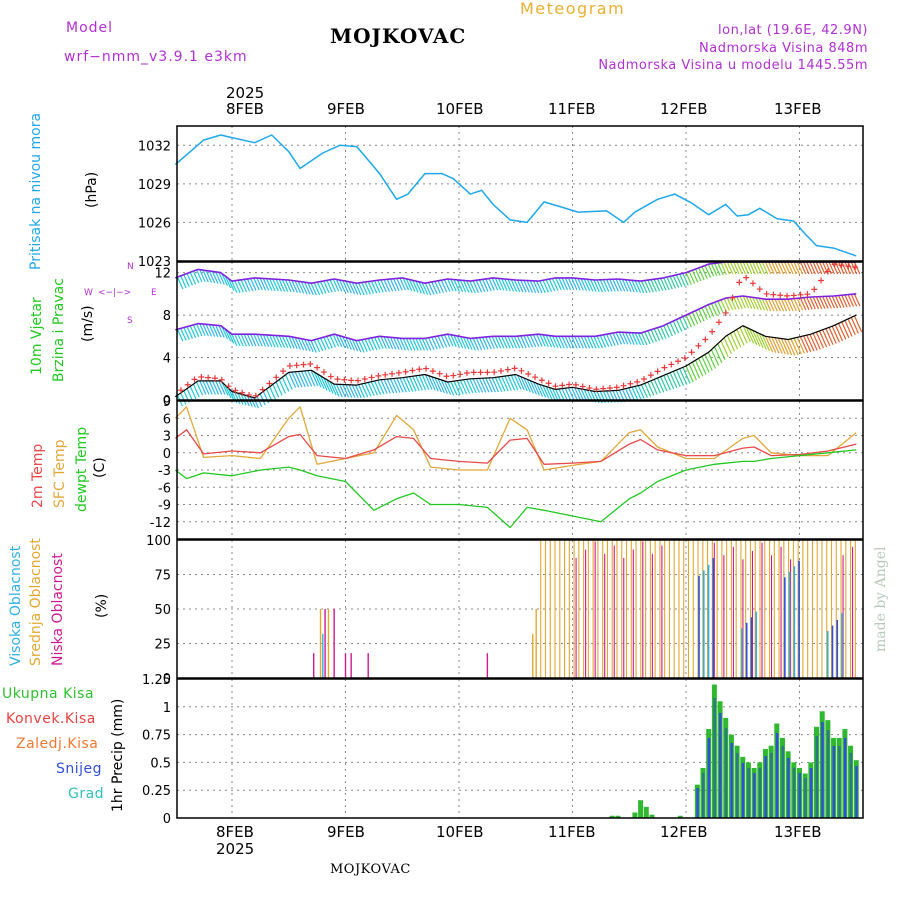 This screenshot has height=900, width=900. What do you see at coordinates (652, 816) in the screenshot?
I see `precip-bar` at bounding box center [652, 816].